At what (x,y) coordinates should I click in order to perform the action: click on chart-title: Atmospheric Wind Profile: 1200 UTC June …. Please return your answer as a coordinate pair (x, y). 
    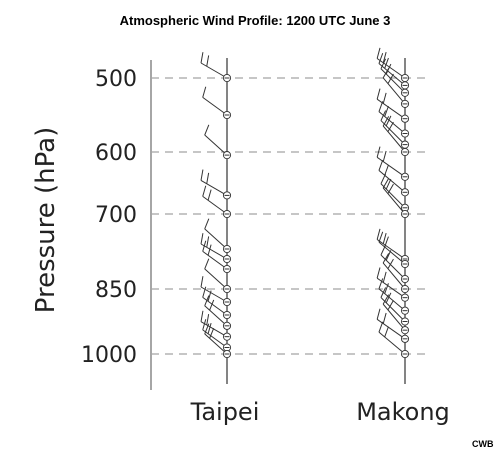
    Looking at the image, I should click on (255, 20).